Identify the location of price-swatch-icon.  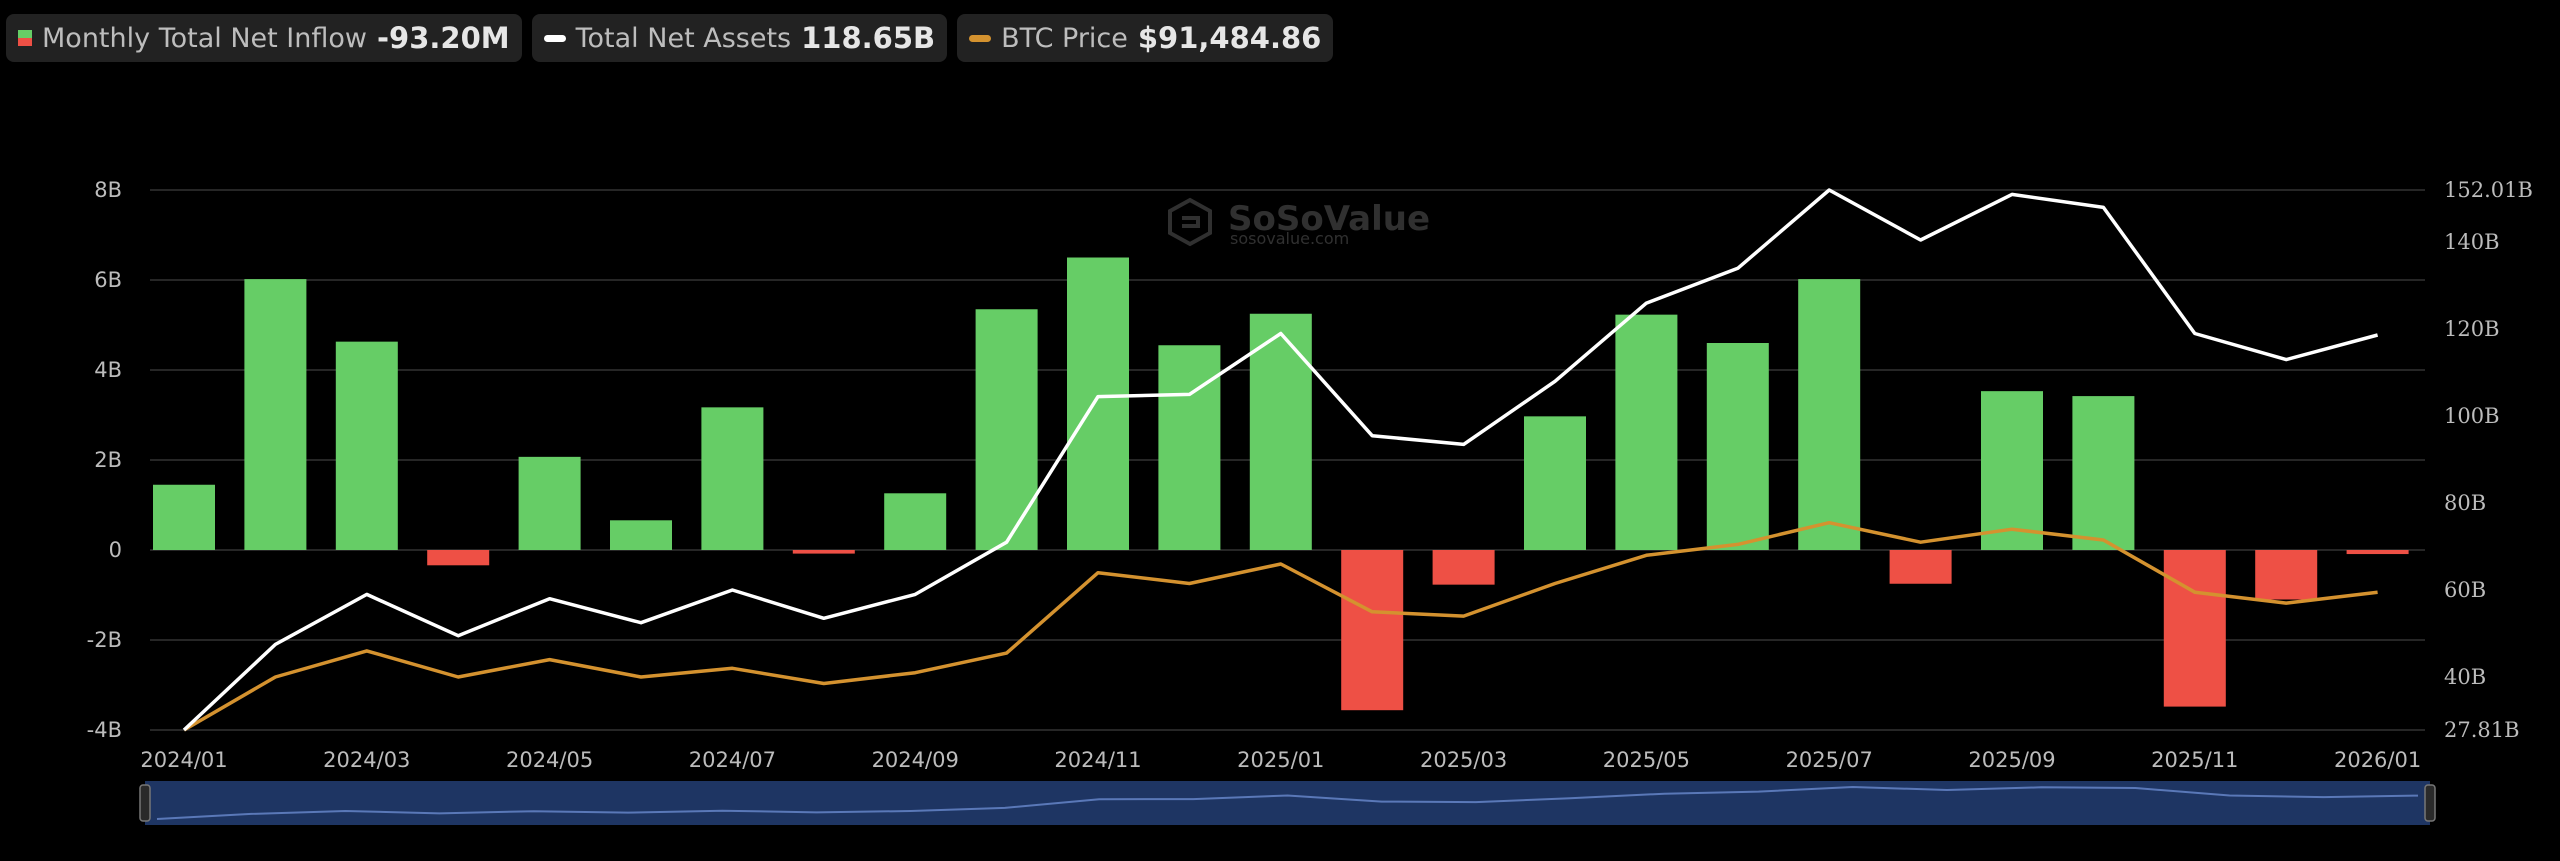
(980, 38).